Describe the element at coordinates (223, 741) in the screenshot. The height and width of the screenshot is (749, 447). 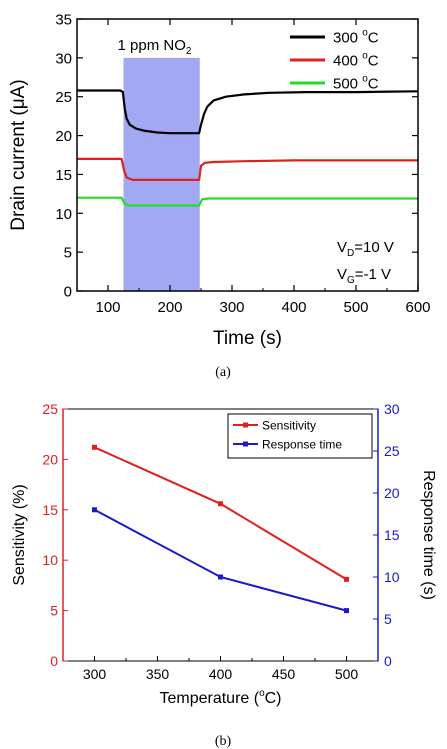
I see `figure-caption-b: (b)` at that location.